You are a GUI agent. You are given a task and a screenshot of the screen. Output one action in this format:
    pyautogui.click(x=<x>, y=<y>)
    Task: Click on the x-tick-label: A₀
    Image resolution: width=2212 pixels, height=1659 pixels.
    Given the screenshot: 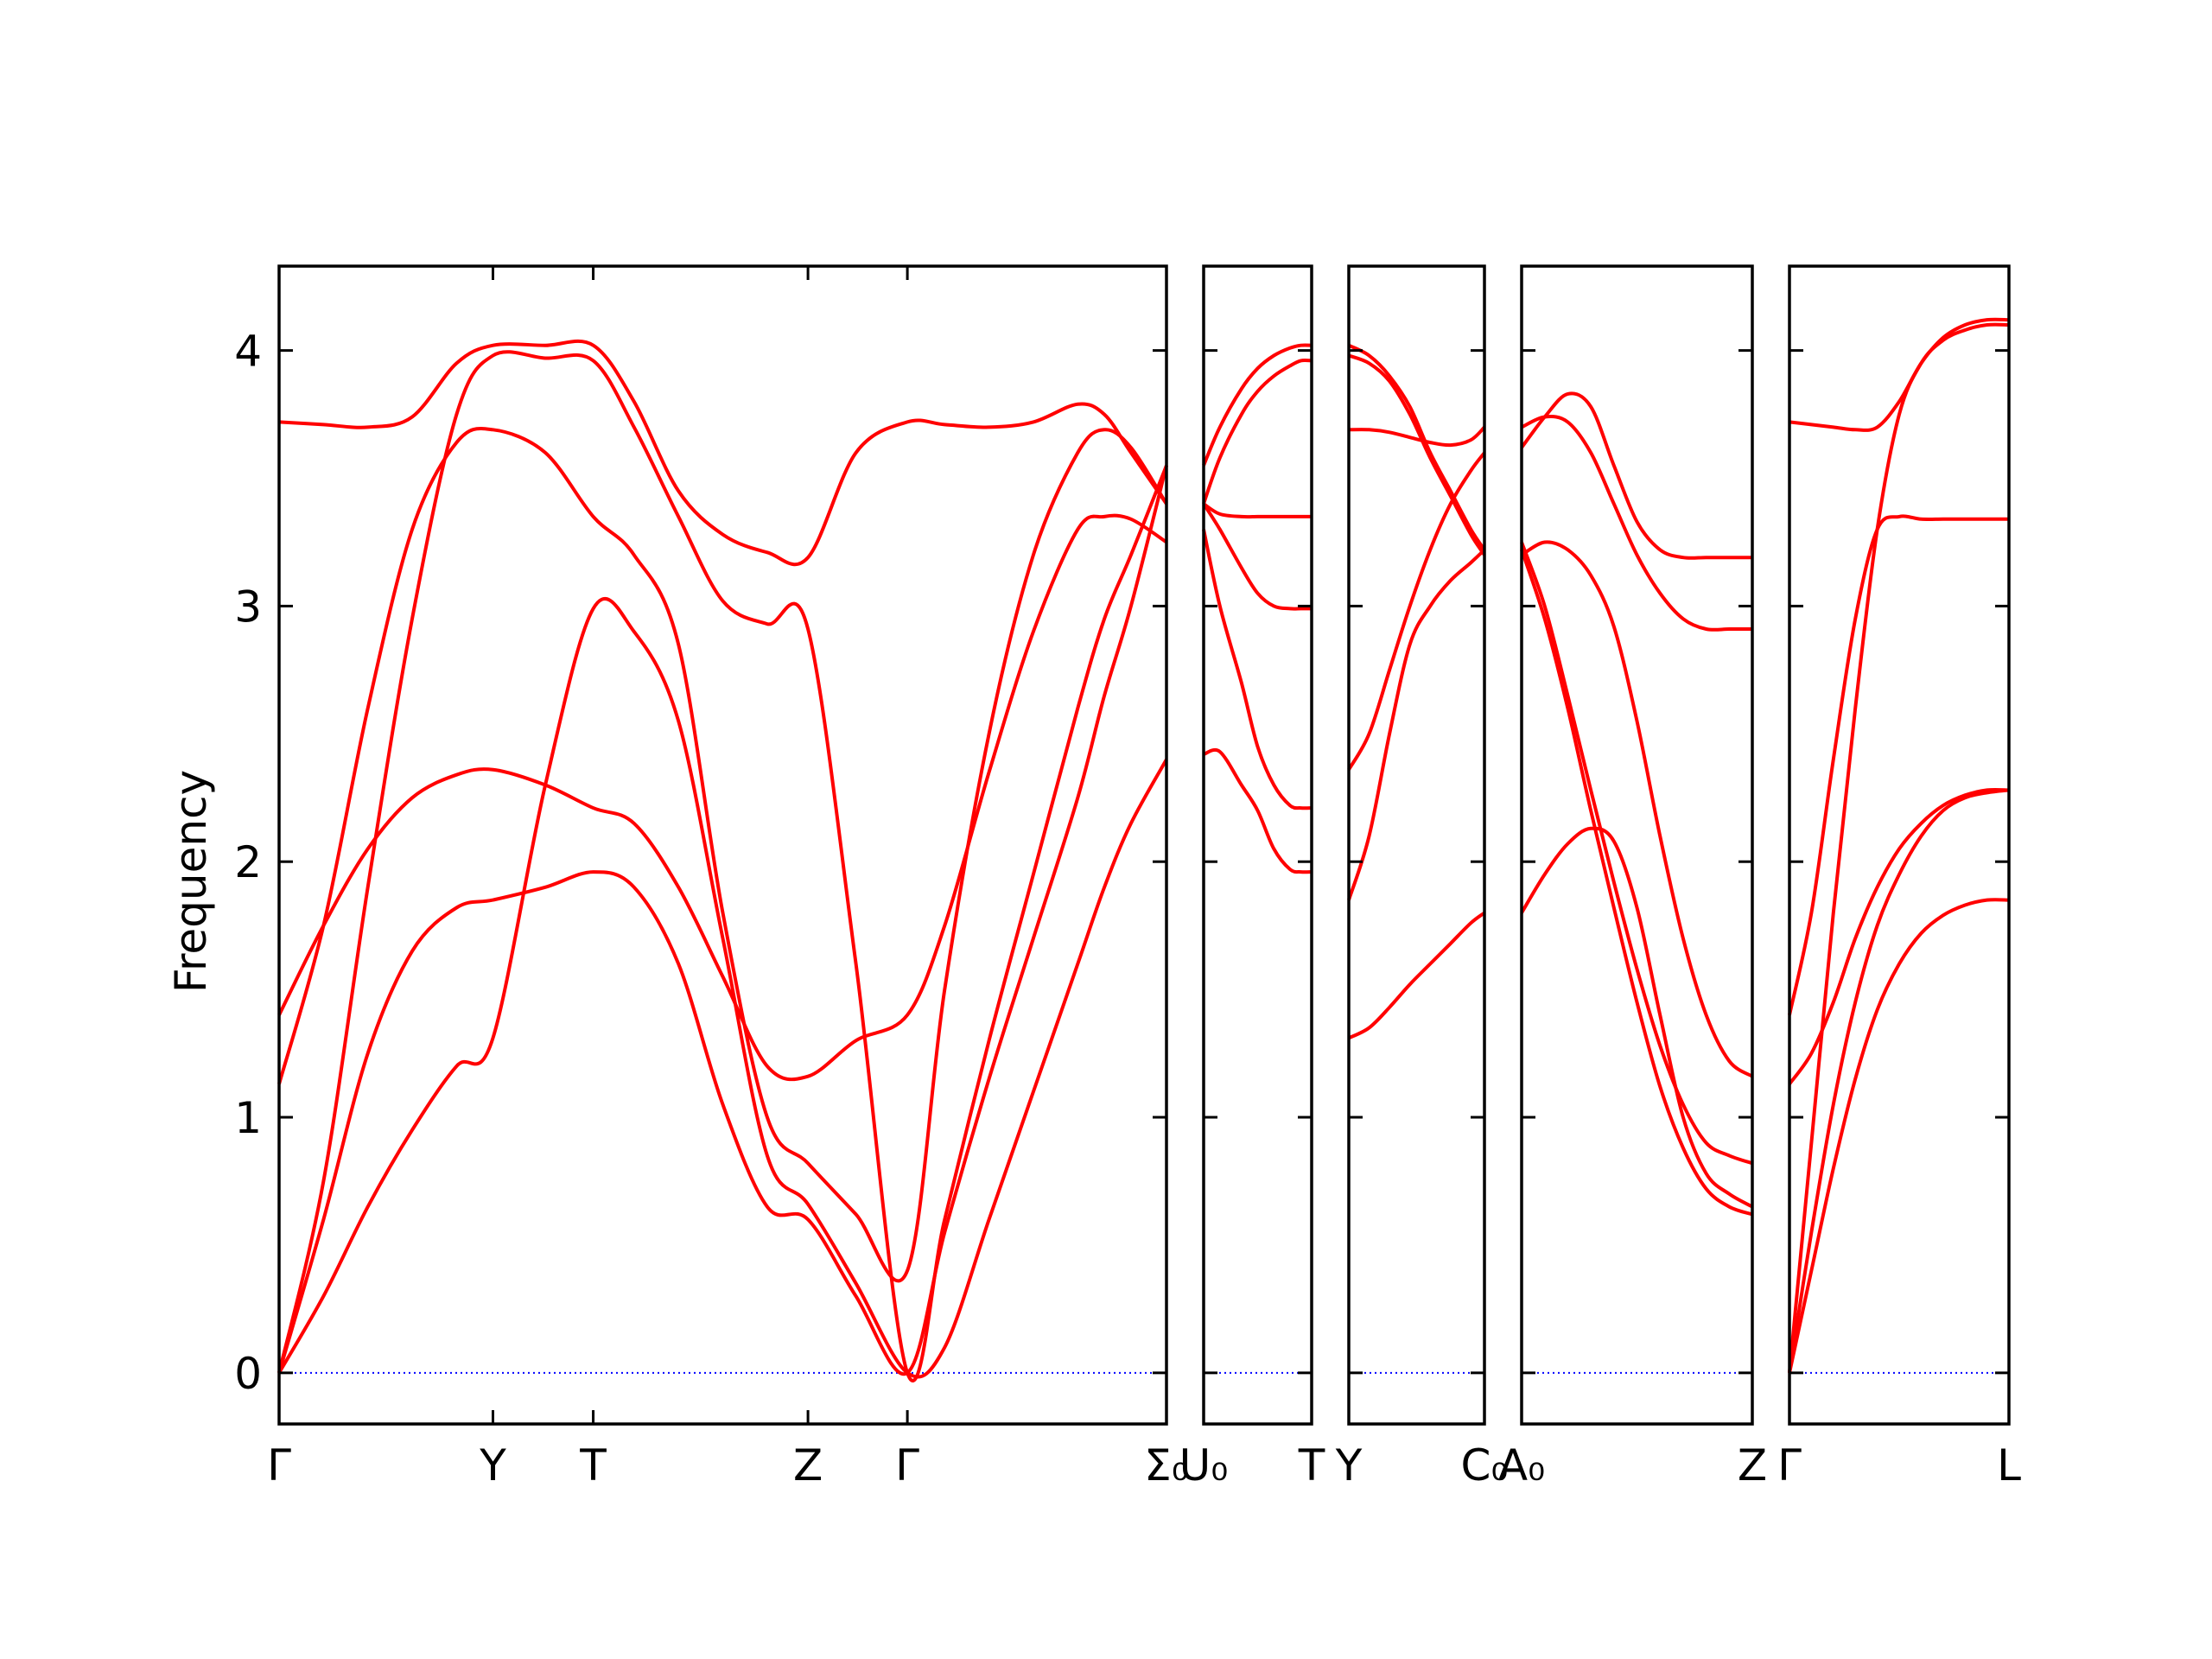 What is the action you would take?
    pyautogui.click(x=1521, y=1465)
    